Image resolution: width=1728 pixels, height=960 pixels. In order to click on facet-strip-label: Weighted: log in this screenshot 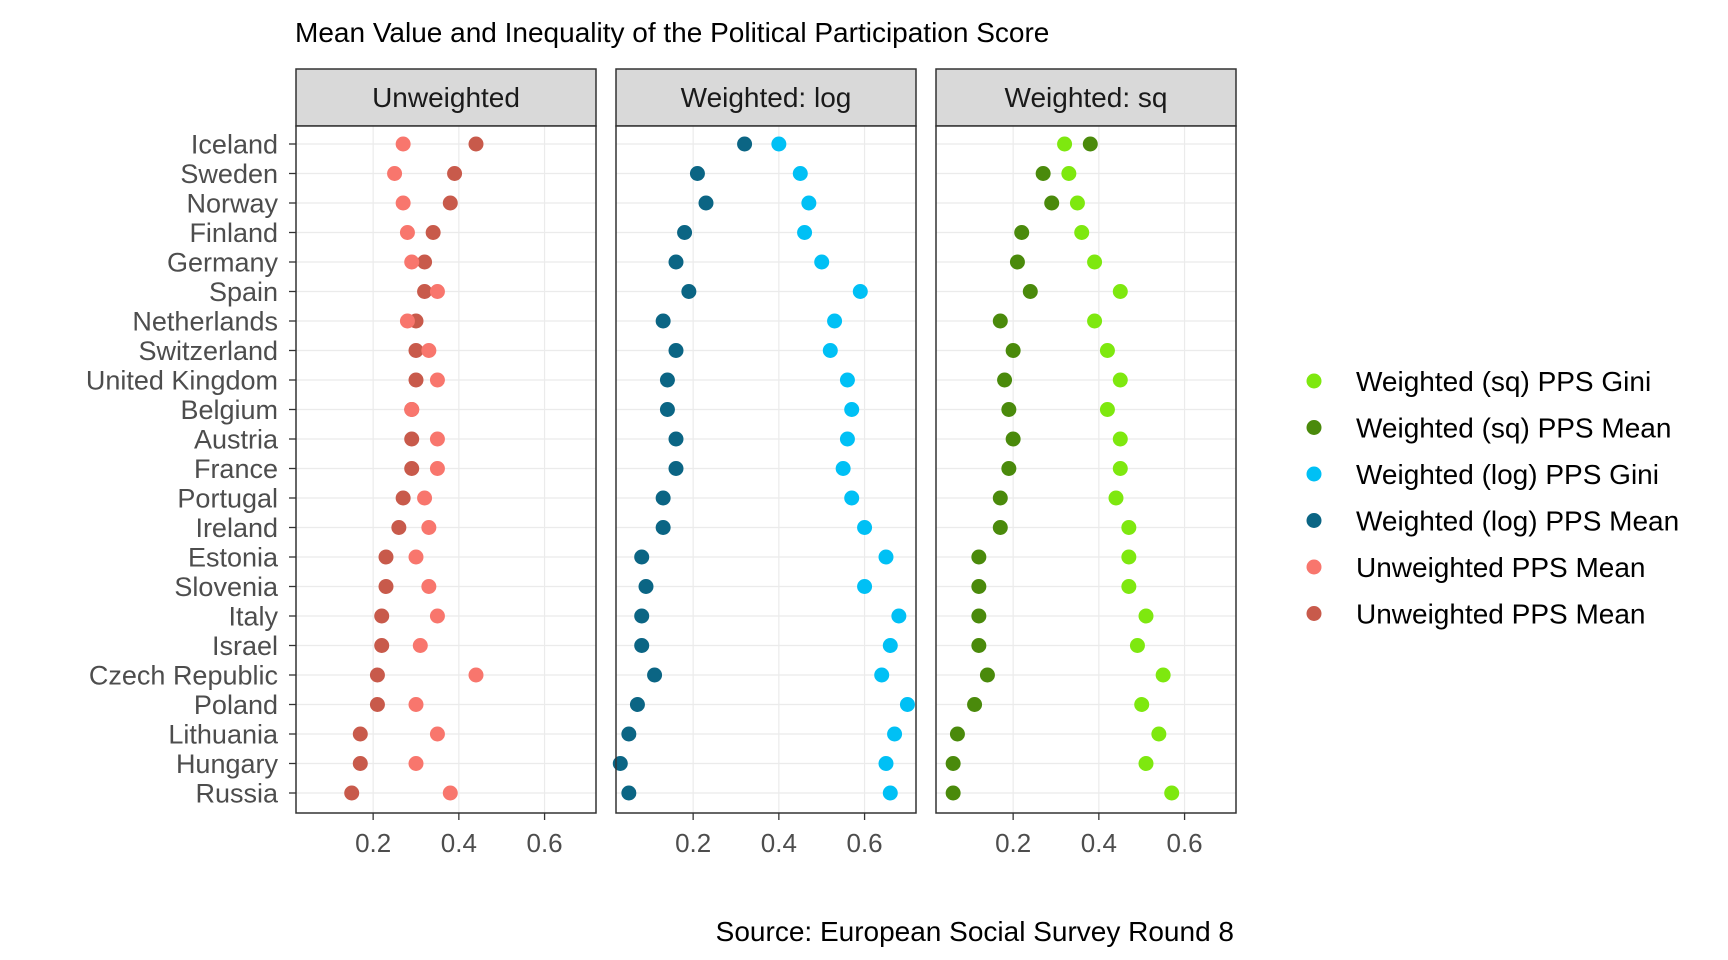, I will do `click(766, 97)`.